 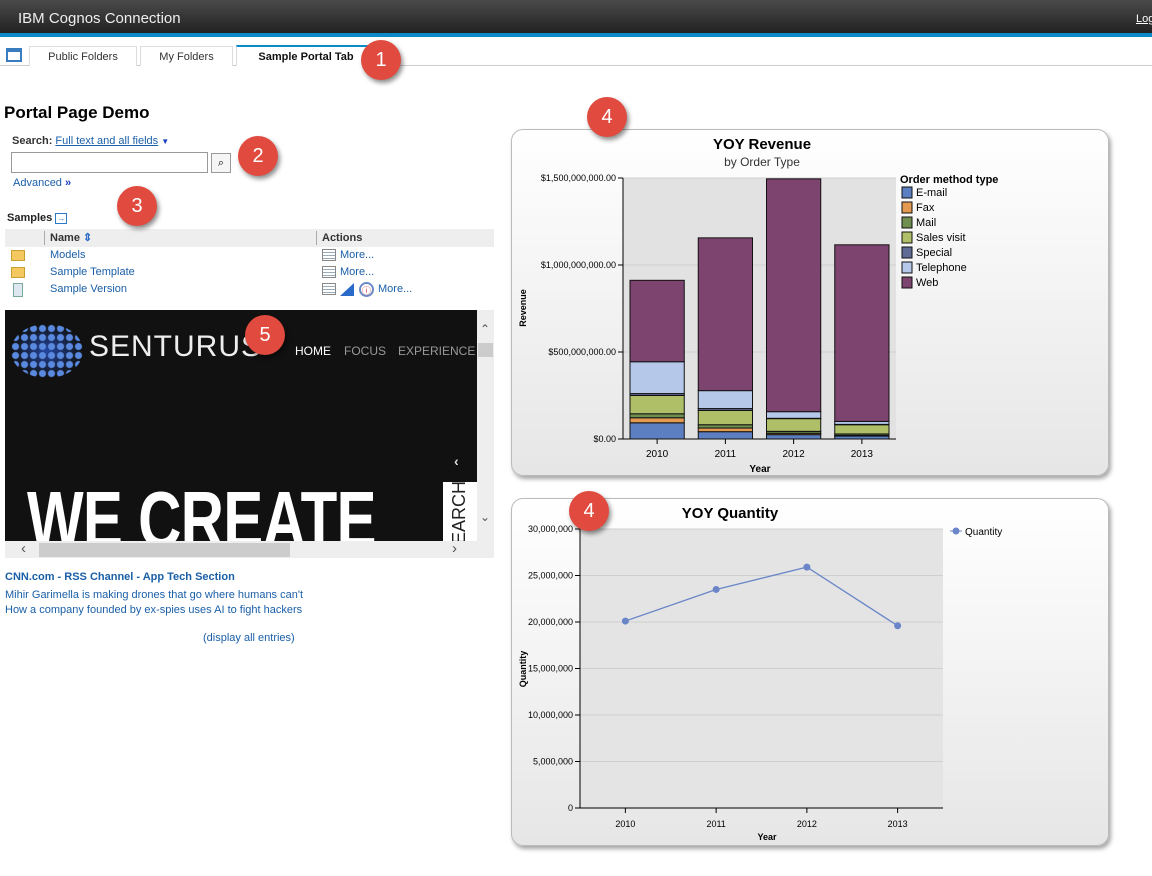 I want to click on x-tick-label: 2010, so click(x=625, y=824).